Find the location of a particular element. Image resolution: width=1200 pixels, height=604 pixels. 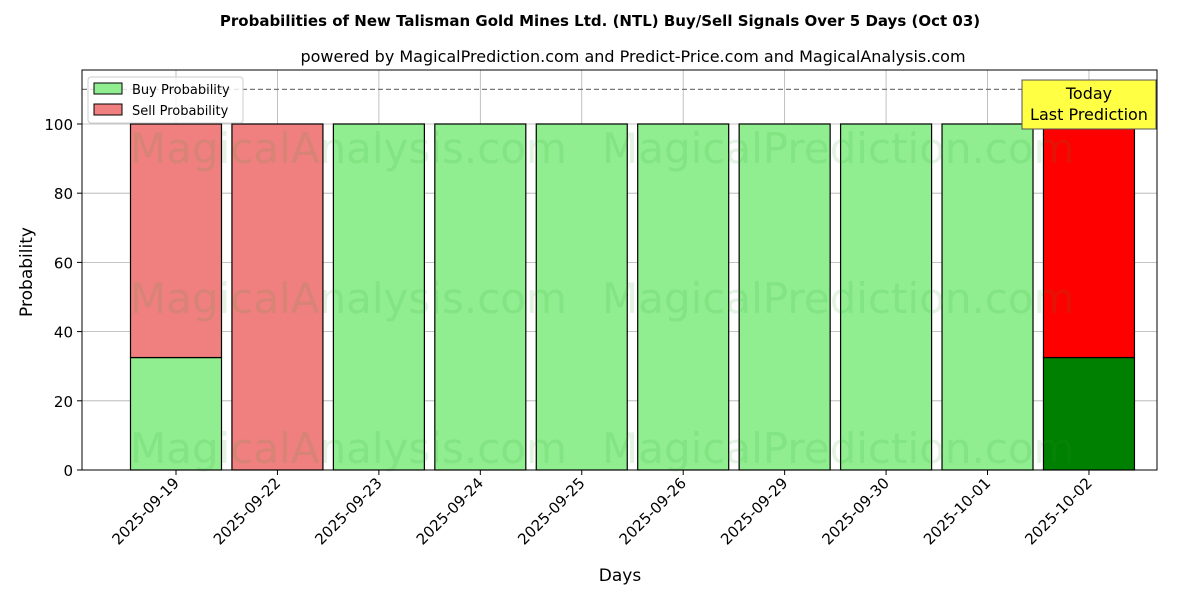

x-tick-label: 2025-09-30 is located at coordinates (856, 511).